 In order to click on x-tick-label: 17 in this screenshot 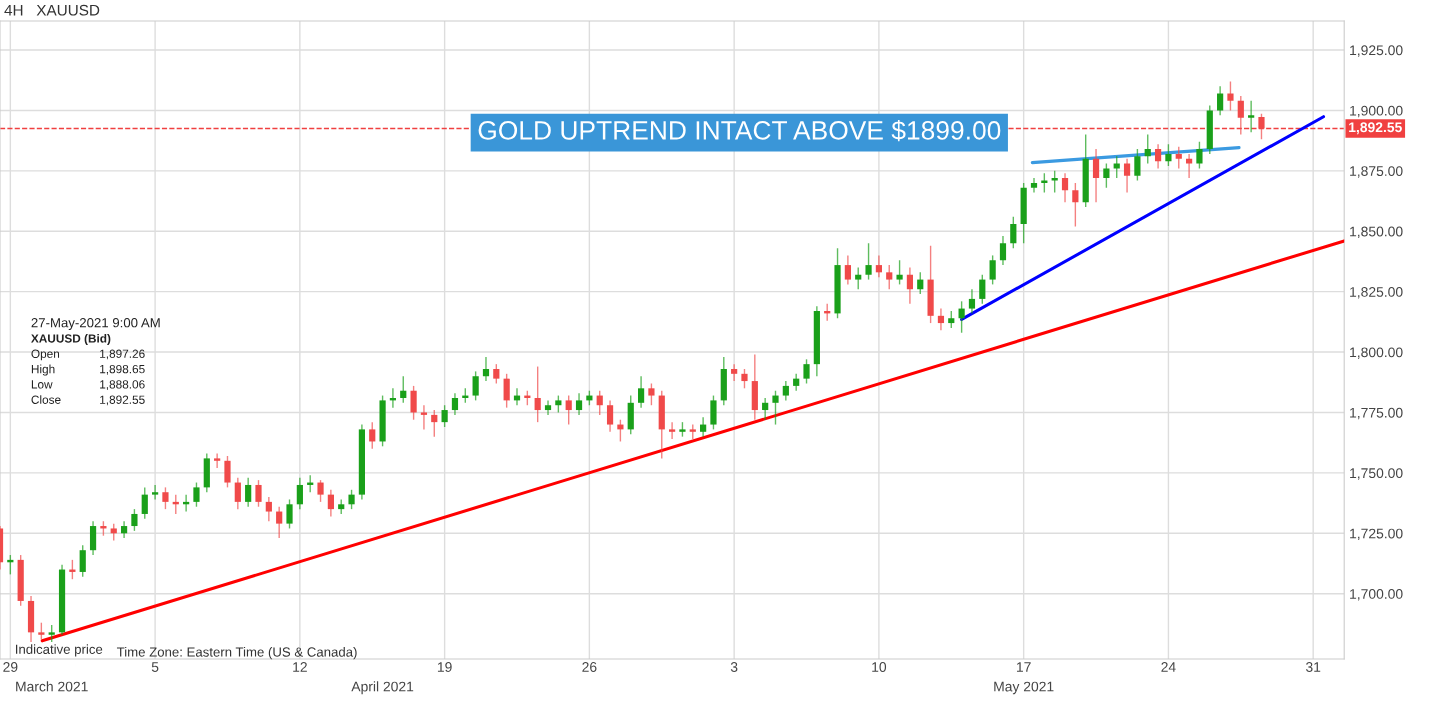, I will do `click(1024, 667)`.